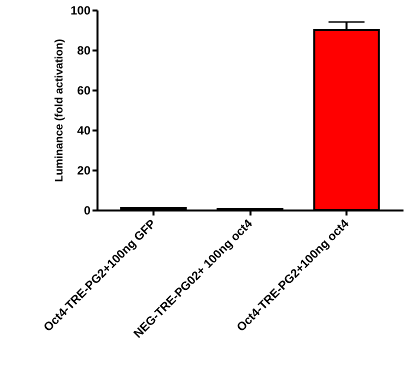 The height and width of the screenshot is (386, 412). What do you see at coordinates (84, 131) in the screenshot?
I see `y-tick-label: 40` at bounding box center [84, 131].